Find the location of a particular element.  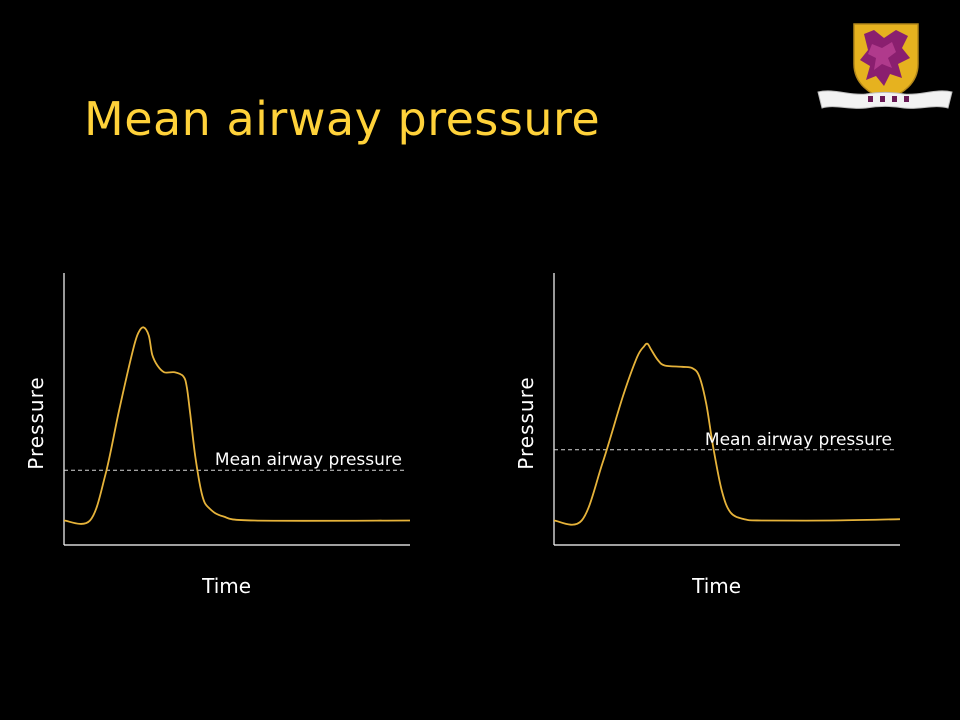

slide-title: Mean airway pressure is located at coordinates (342, 119).